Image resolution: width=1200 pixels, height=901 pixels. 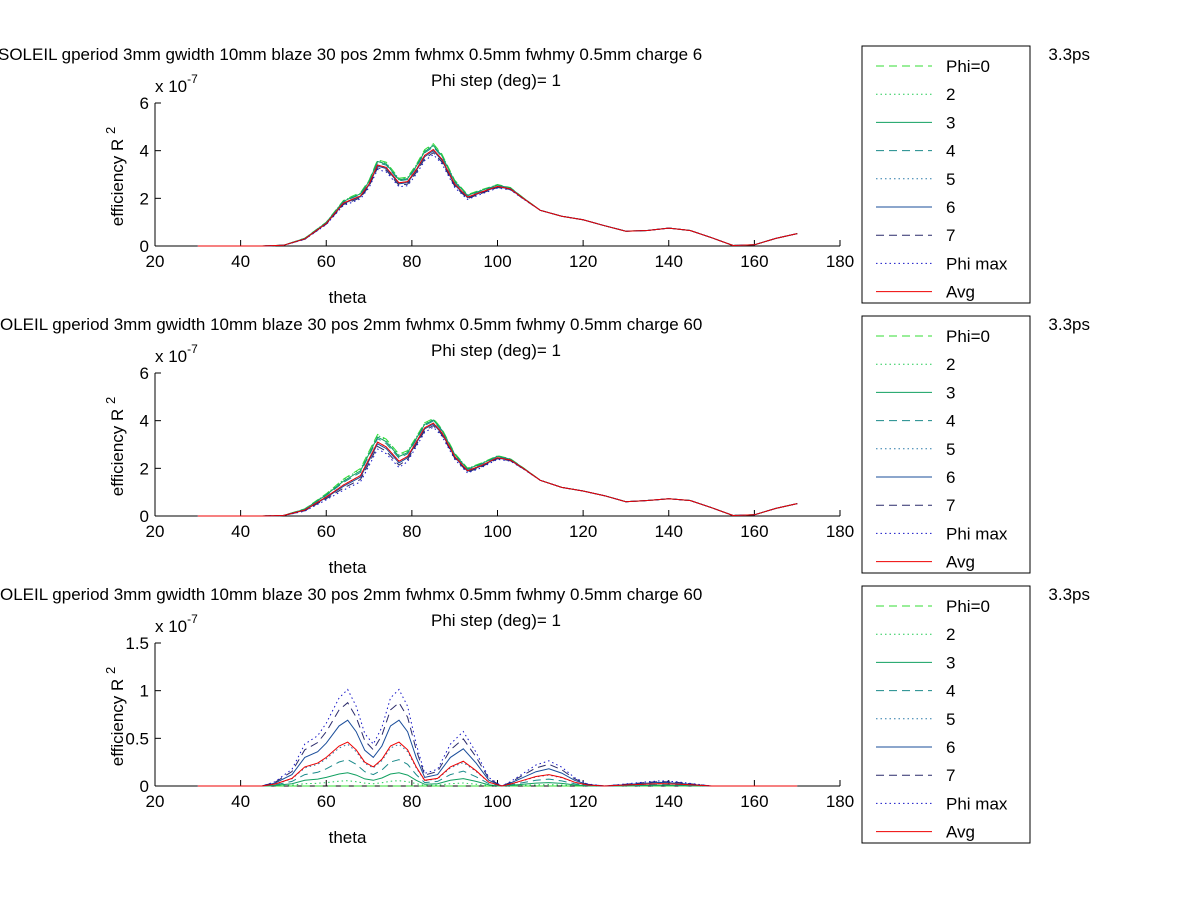 I want to click on y-tick-label: 0.5, so click(x=137, y=738).